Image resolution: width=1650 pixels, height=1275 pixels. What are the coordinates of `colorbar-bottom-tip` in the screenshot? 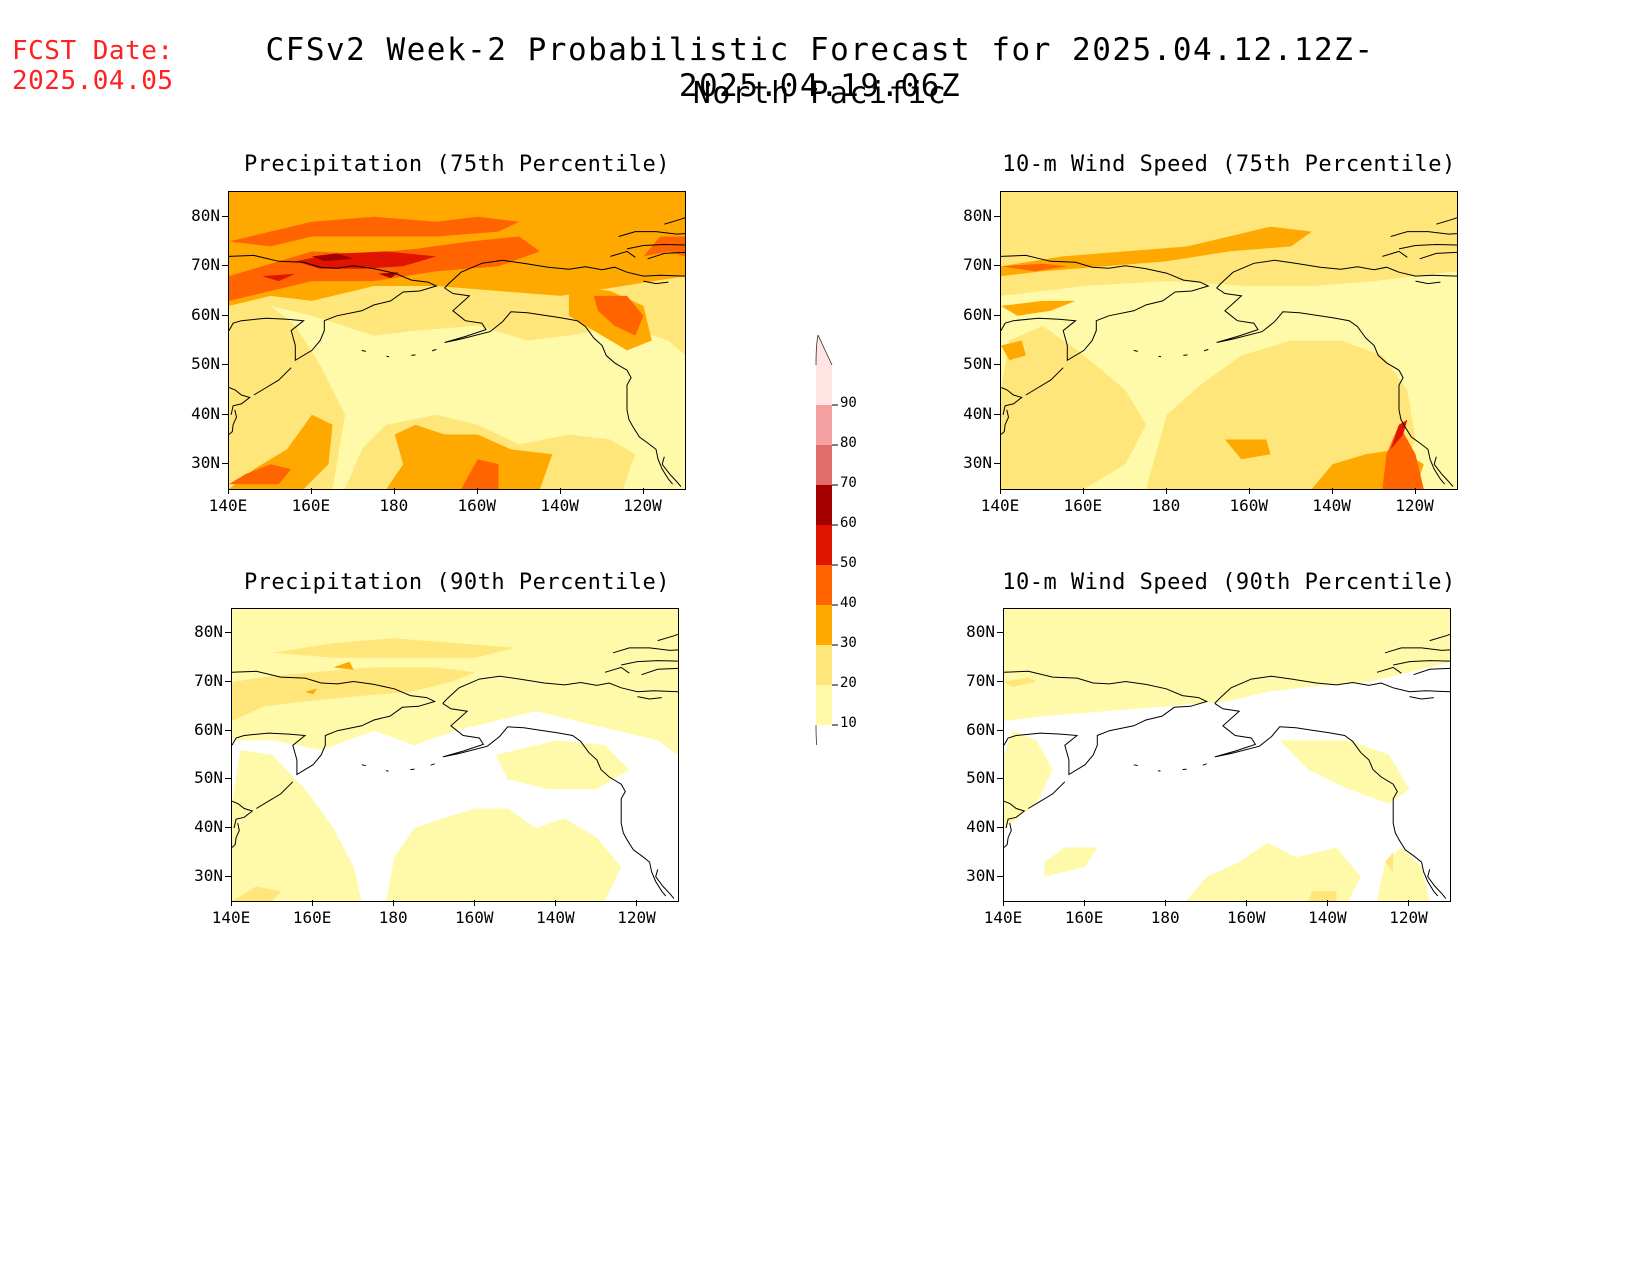 It's located at (817, 740).